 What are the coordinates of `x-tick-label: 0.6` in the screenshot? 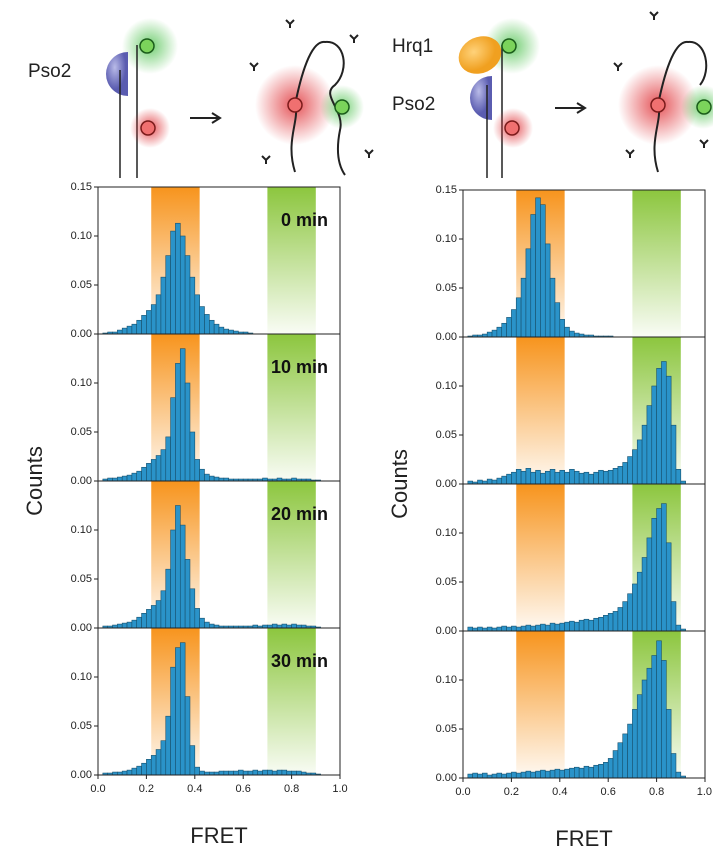 It's located at (608, 792).